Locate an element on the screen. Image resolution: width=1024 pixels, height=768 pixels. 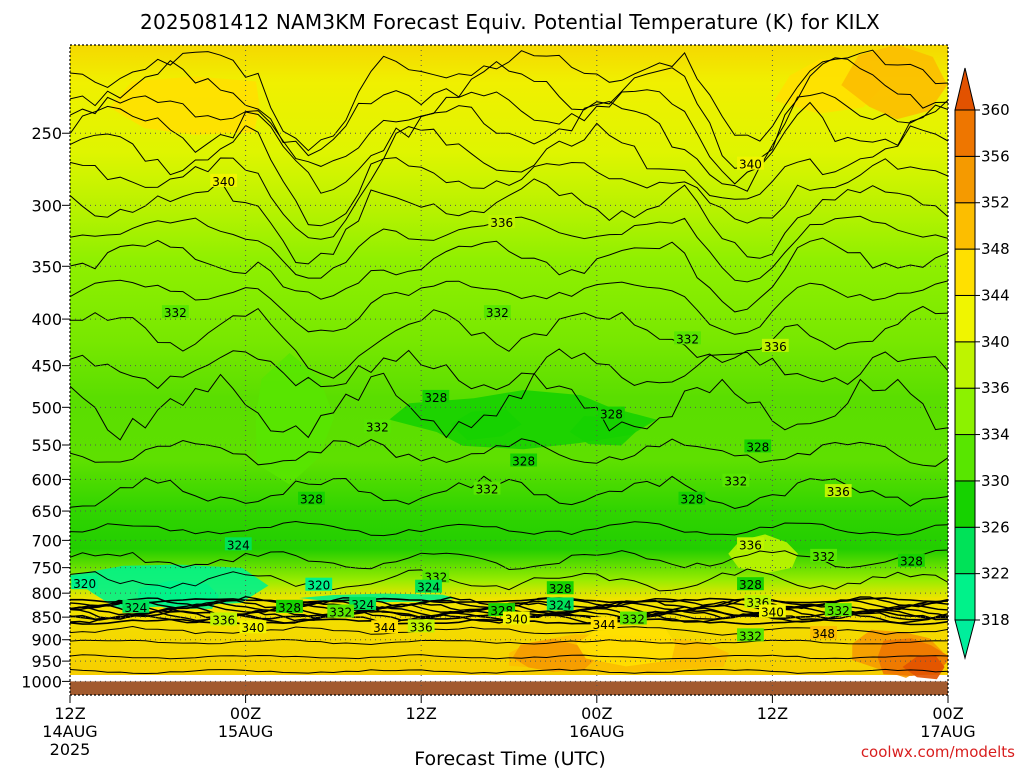
contour-label: 340 is located at coordinates (516, 620).